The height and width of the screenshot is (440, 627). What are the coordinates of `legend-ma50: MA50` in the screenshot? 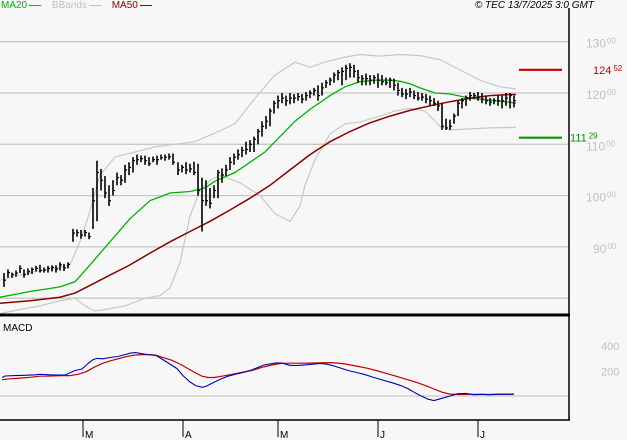 It's located at (132, 5).